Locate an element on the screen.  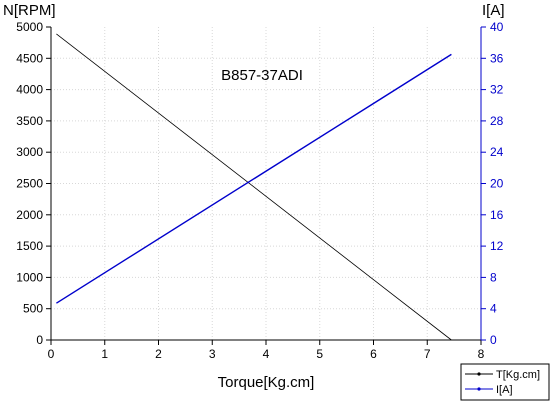
x-tick-label: 7 is located at coordinates (427, 354).